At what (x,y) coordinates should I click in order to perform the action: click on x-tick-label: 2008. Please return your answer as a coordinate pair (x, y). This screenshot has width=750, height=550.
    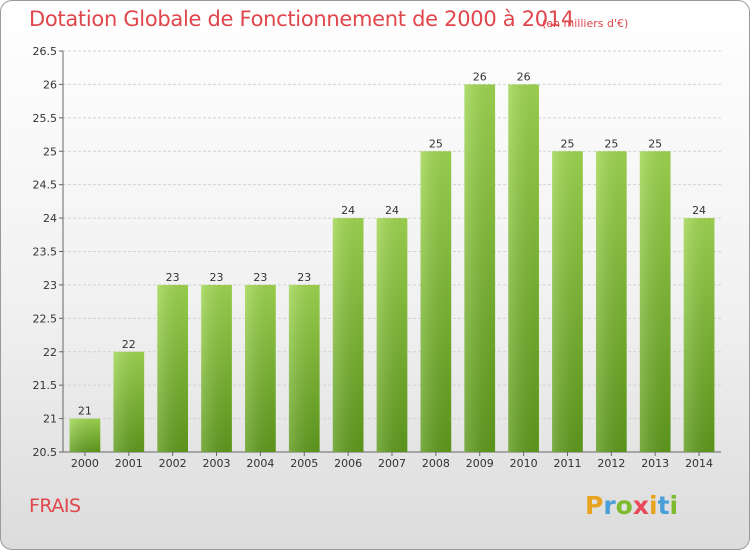
    Looking at the image, I should click on (436, 463).